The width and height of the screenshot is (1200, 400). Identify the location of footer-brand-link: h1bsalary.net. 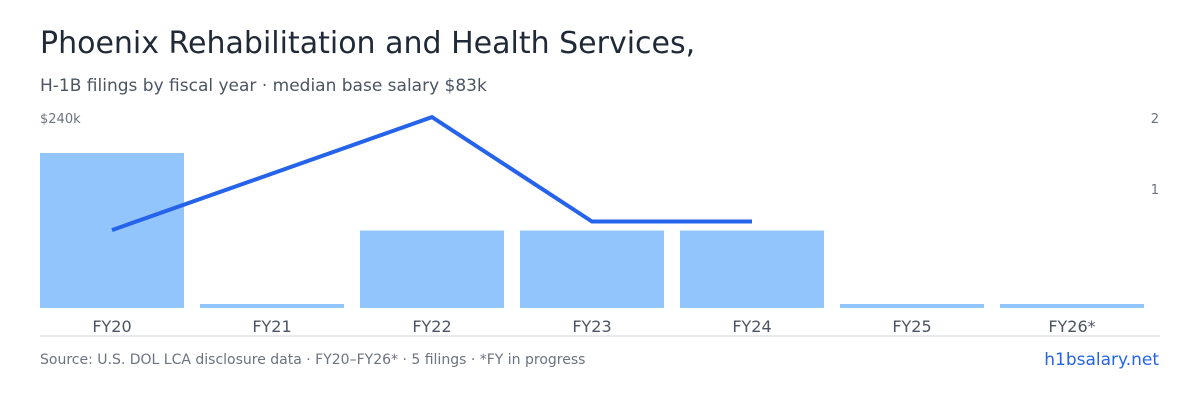
(1101, 360).